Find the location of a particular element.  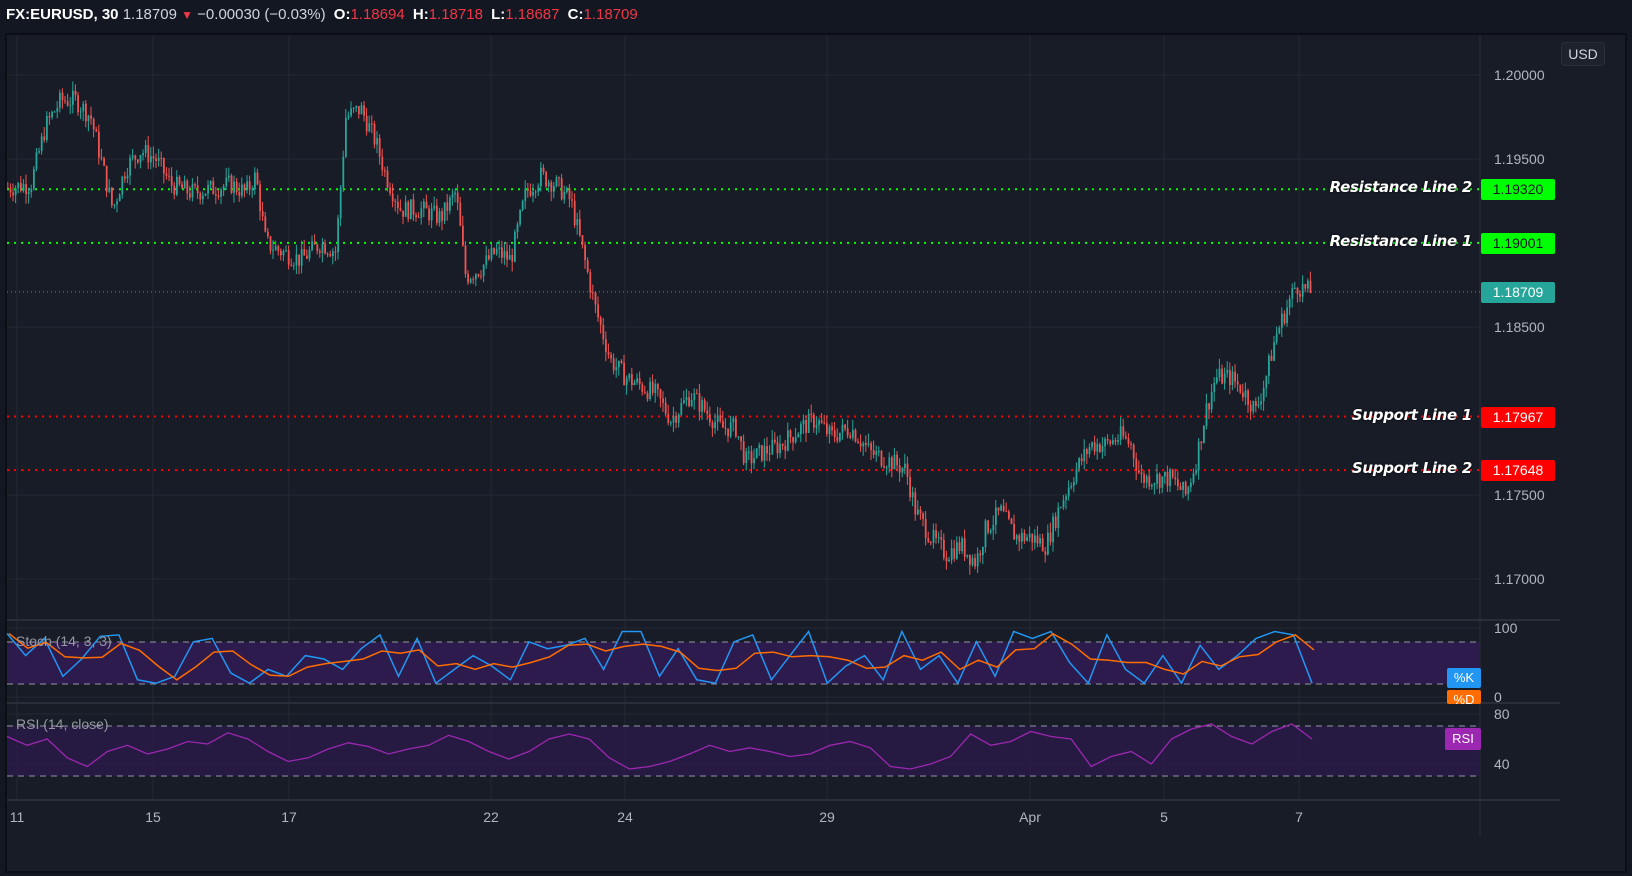

stoch-k-badge: %K is located at coordinates (1464, 678).